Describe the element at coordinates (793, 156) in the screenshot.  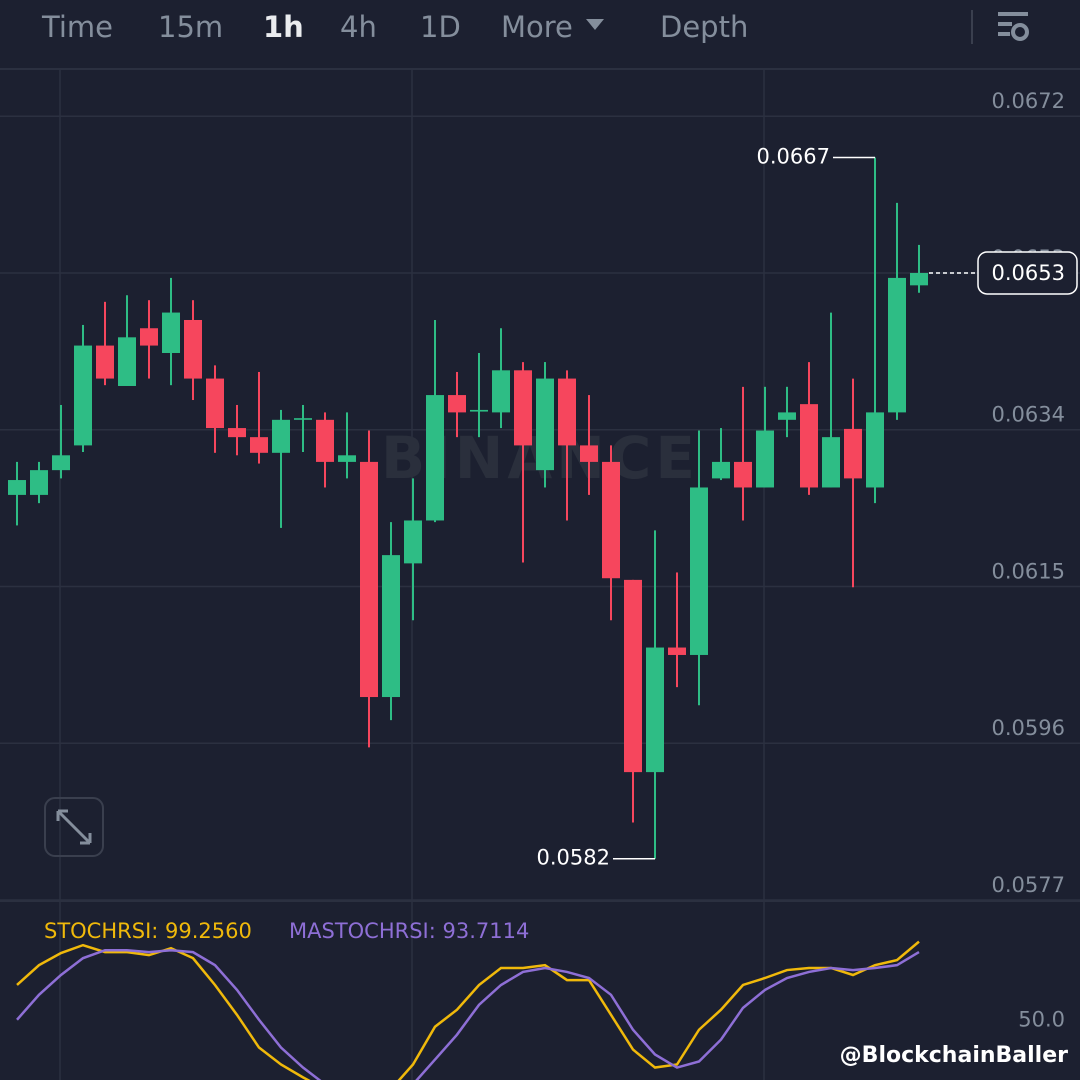
I see `max-label: 0.0667` at that location.